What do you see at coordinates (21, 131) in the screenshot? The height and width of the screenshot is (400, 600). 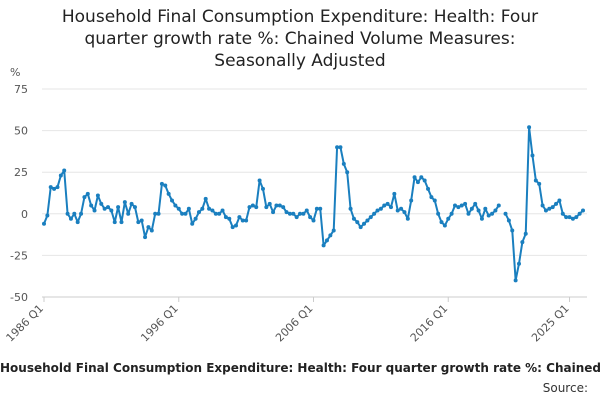 I see `y-tick-label: 50` at bounding box center [21, 131].